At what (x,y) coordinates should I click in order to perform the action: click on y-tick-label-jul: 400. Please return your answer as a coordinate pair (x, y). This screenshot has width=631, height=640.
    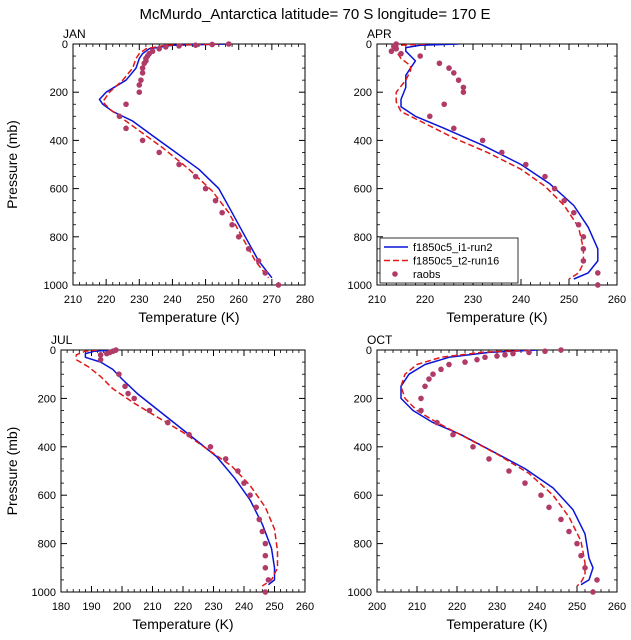
    Looking at the image, I should click on (47, 448).